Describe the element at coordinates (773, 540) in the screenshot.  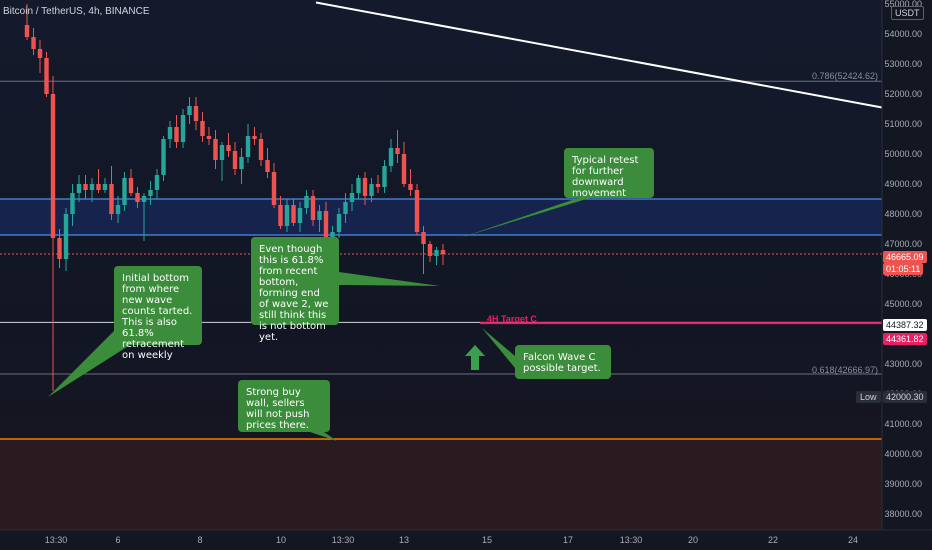
I see `x-tick-label: 22` at that location.